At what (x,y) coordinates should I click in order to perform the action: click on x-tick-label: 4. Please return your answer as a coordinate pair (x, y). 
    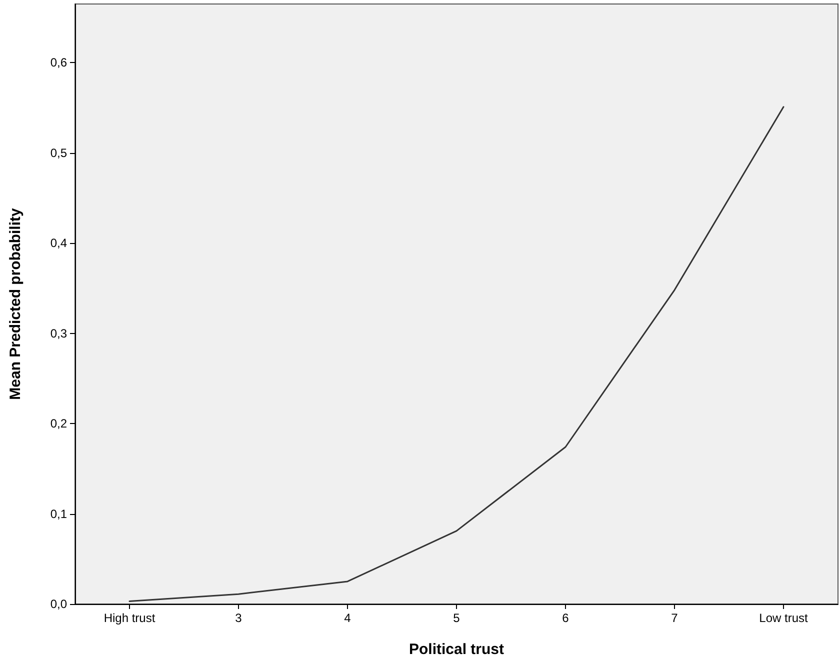
    Looking at the image, I should click on (348, 618).